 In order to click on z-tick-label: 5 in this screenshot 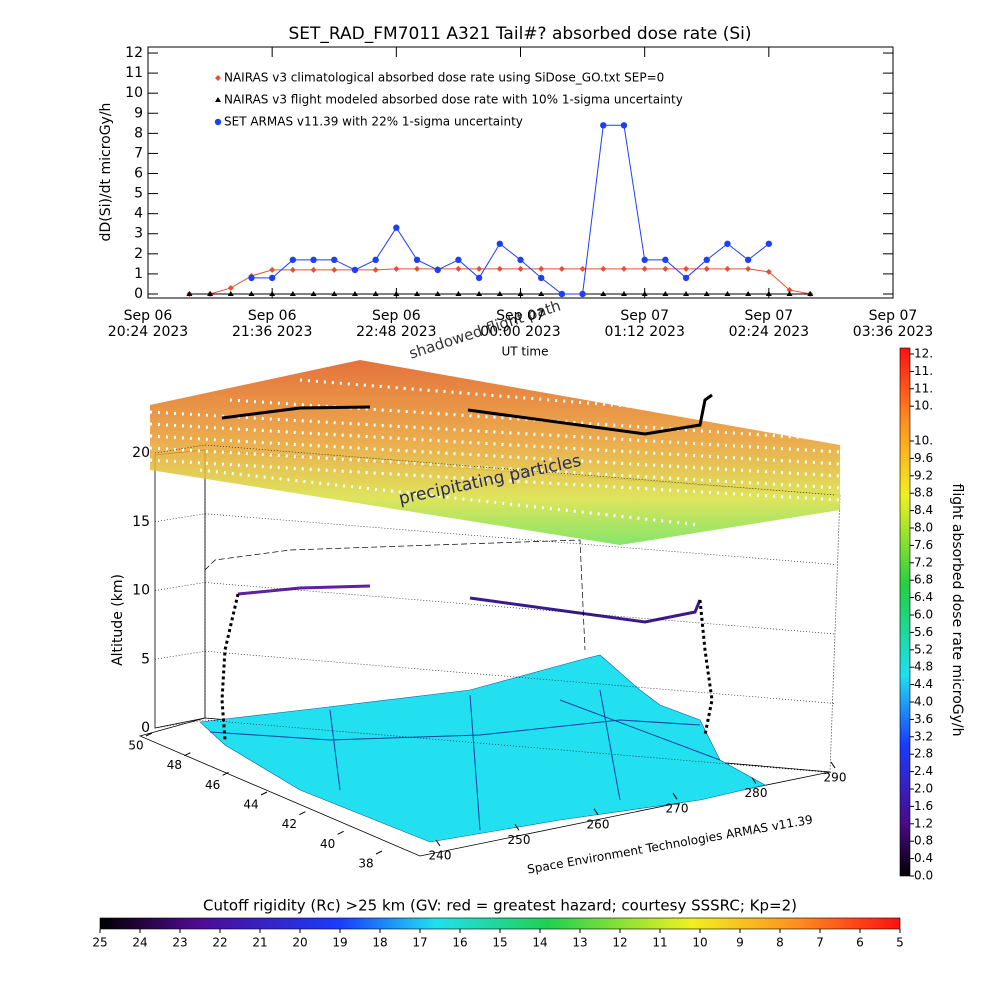, I will do `click(145, 659)`.